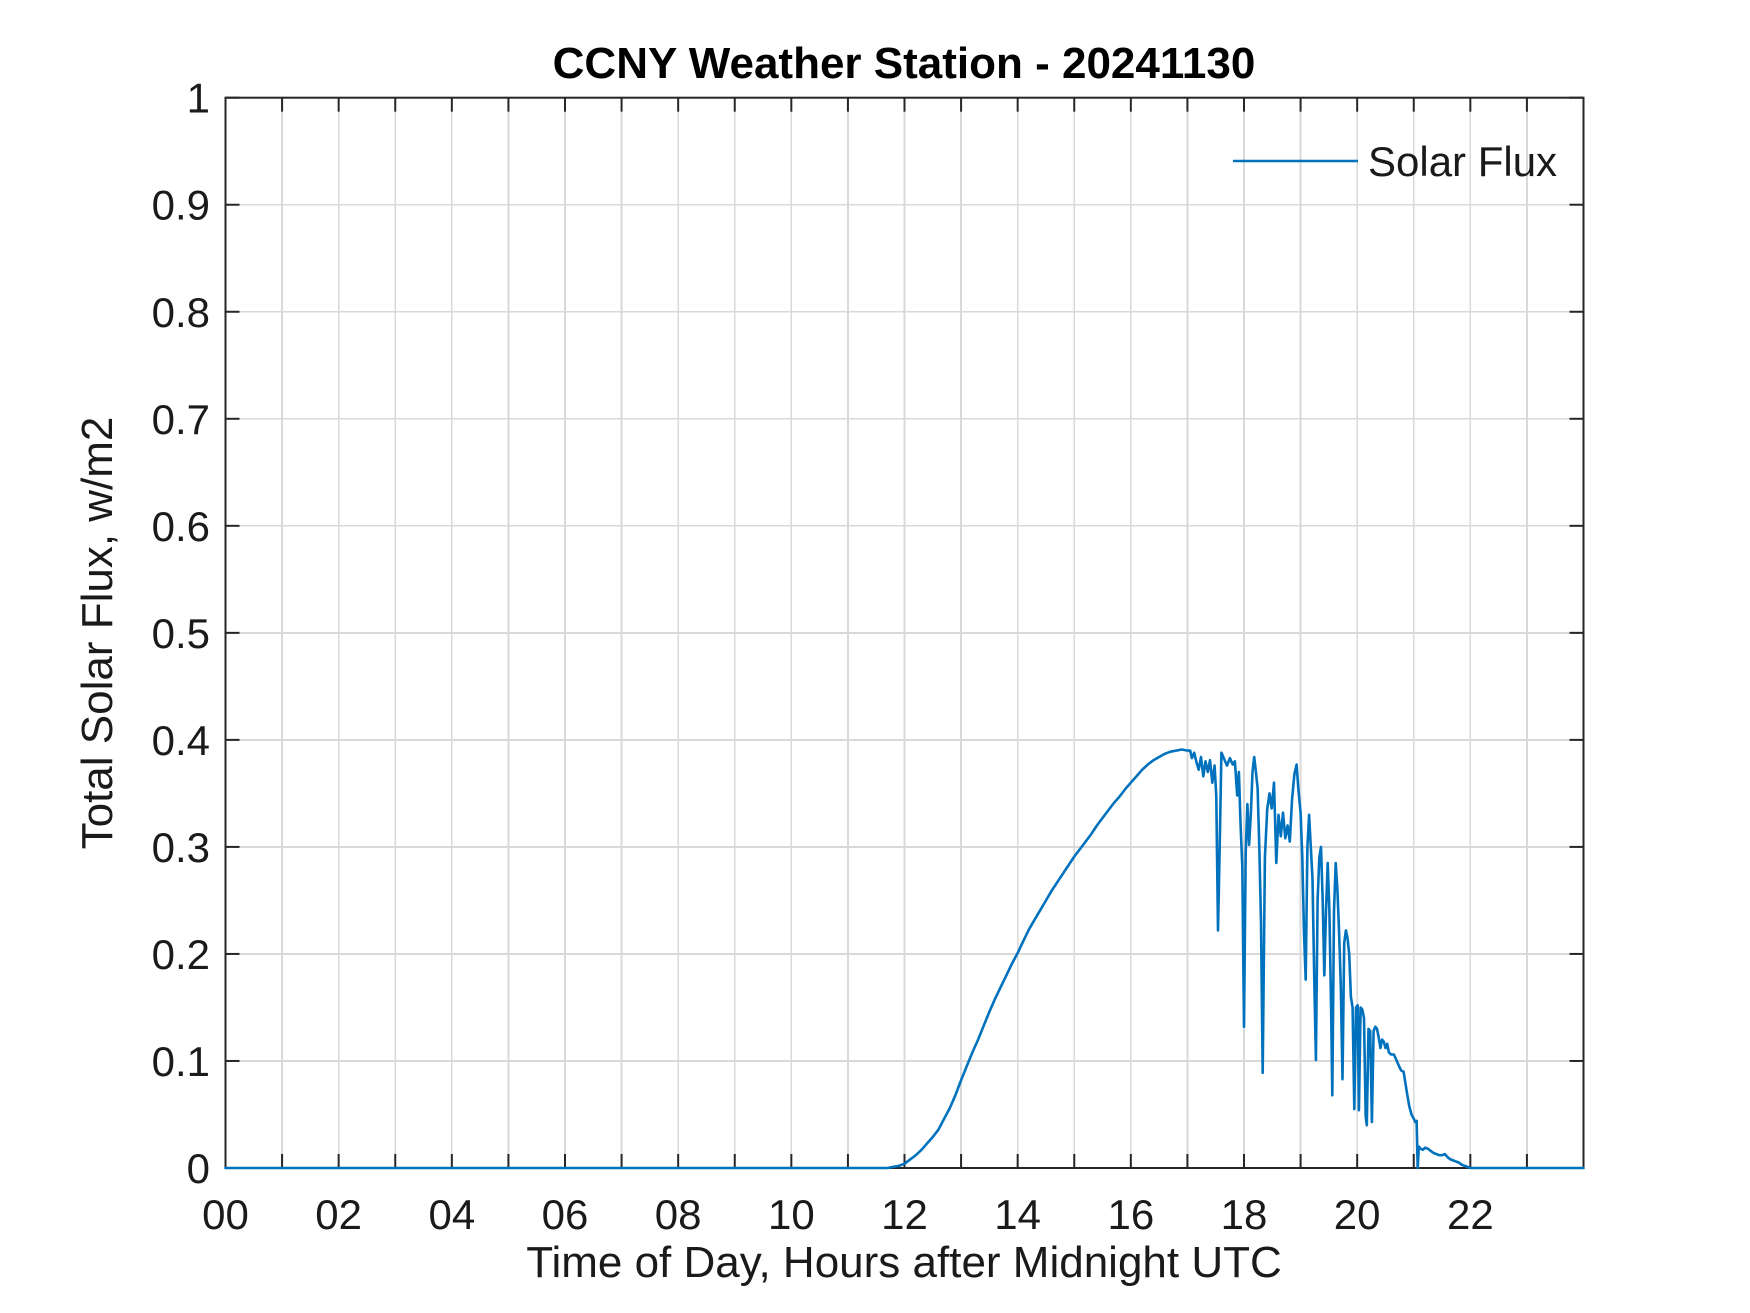  What do you see at coordinates (791, 1214) in the screenshot?
I see `x-tick-label: 10` at bounding box center [791, 1214].